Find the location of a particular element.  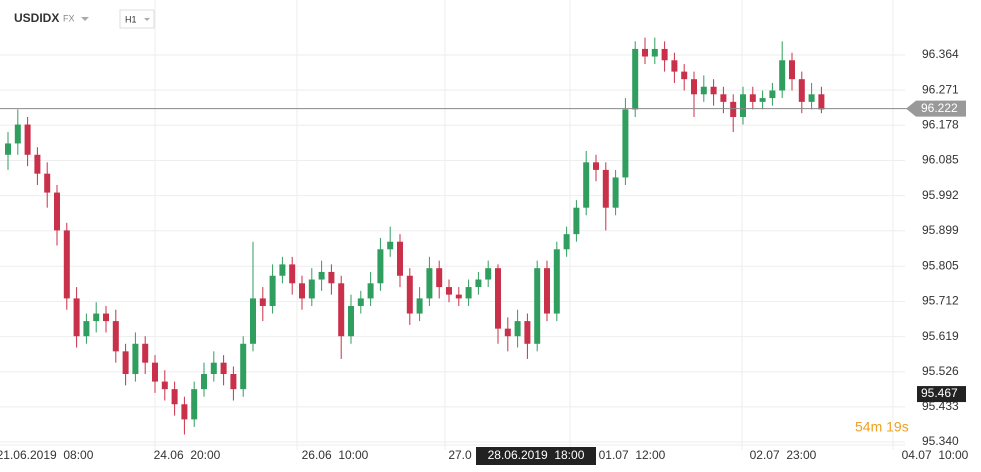

x-tick-label: 02.07 23:00 is located at coordinates (783, 455).